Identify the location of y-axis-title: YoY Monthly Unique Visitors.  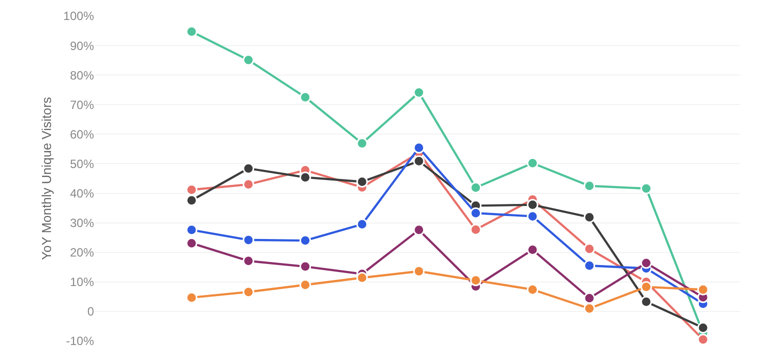
(46, 178).